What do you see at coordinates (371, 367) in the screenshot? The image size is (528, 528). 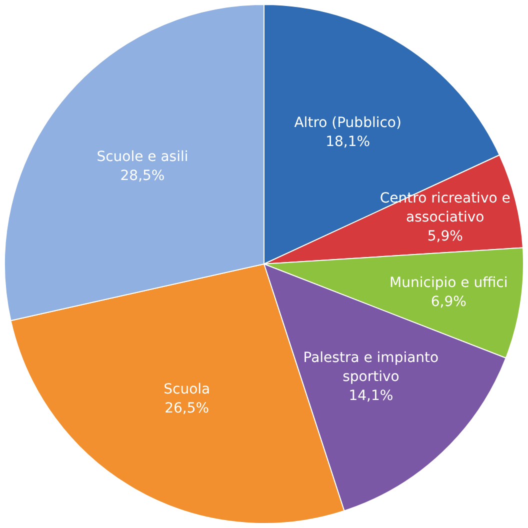 I see `slice-label: Palestra e impianto sportivo` at bounding box center [371, 367].